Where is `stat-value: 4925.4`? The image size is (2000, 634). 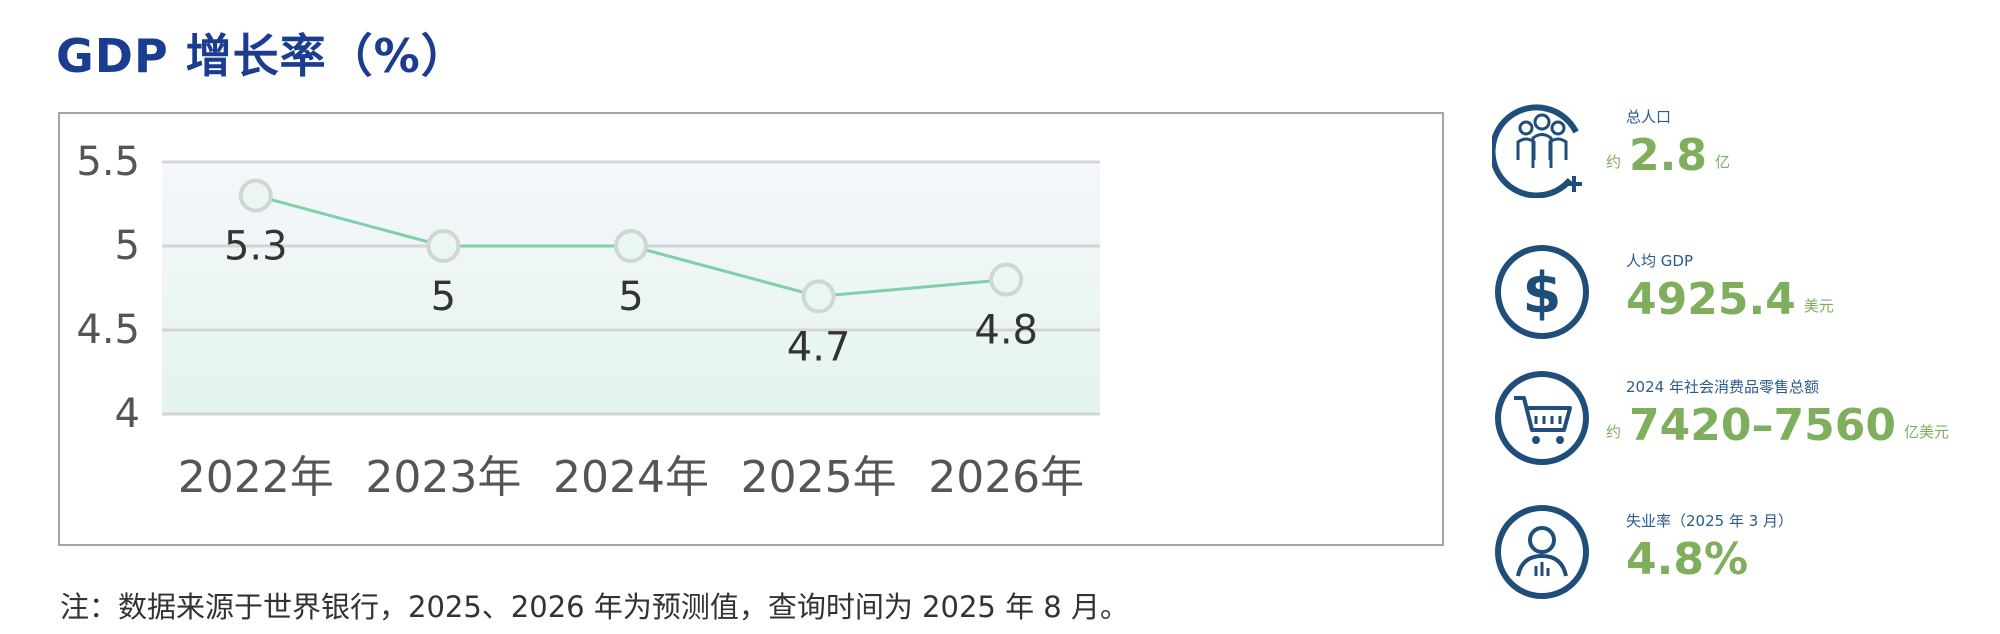
stat-value: 4925.4 is located at coordinates (1711, 299).